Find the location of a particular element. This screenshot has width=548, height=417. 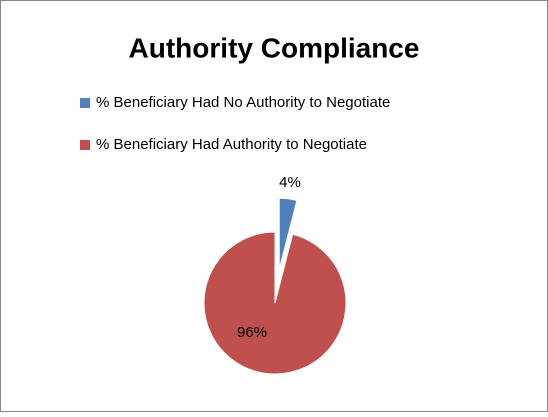

chart-title: Authority Compliance is located at coordinates (274, 47).